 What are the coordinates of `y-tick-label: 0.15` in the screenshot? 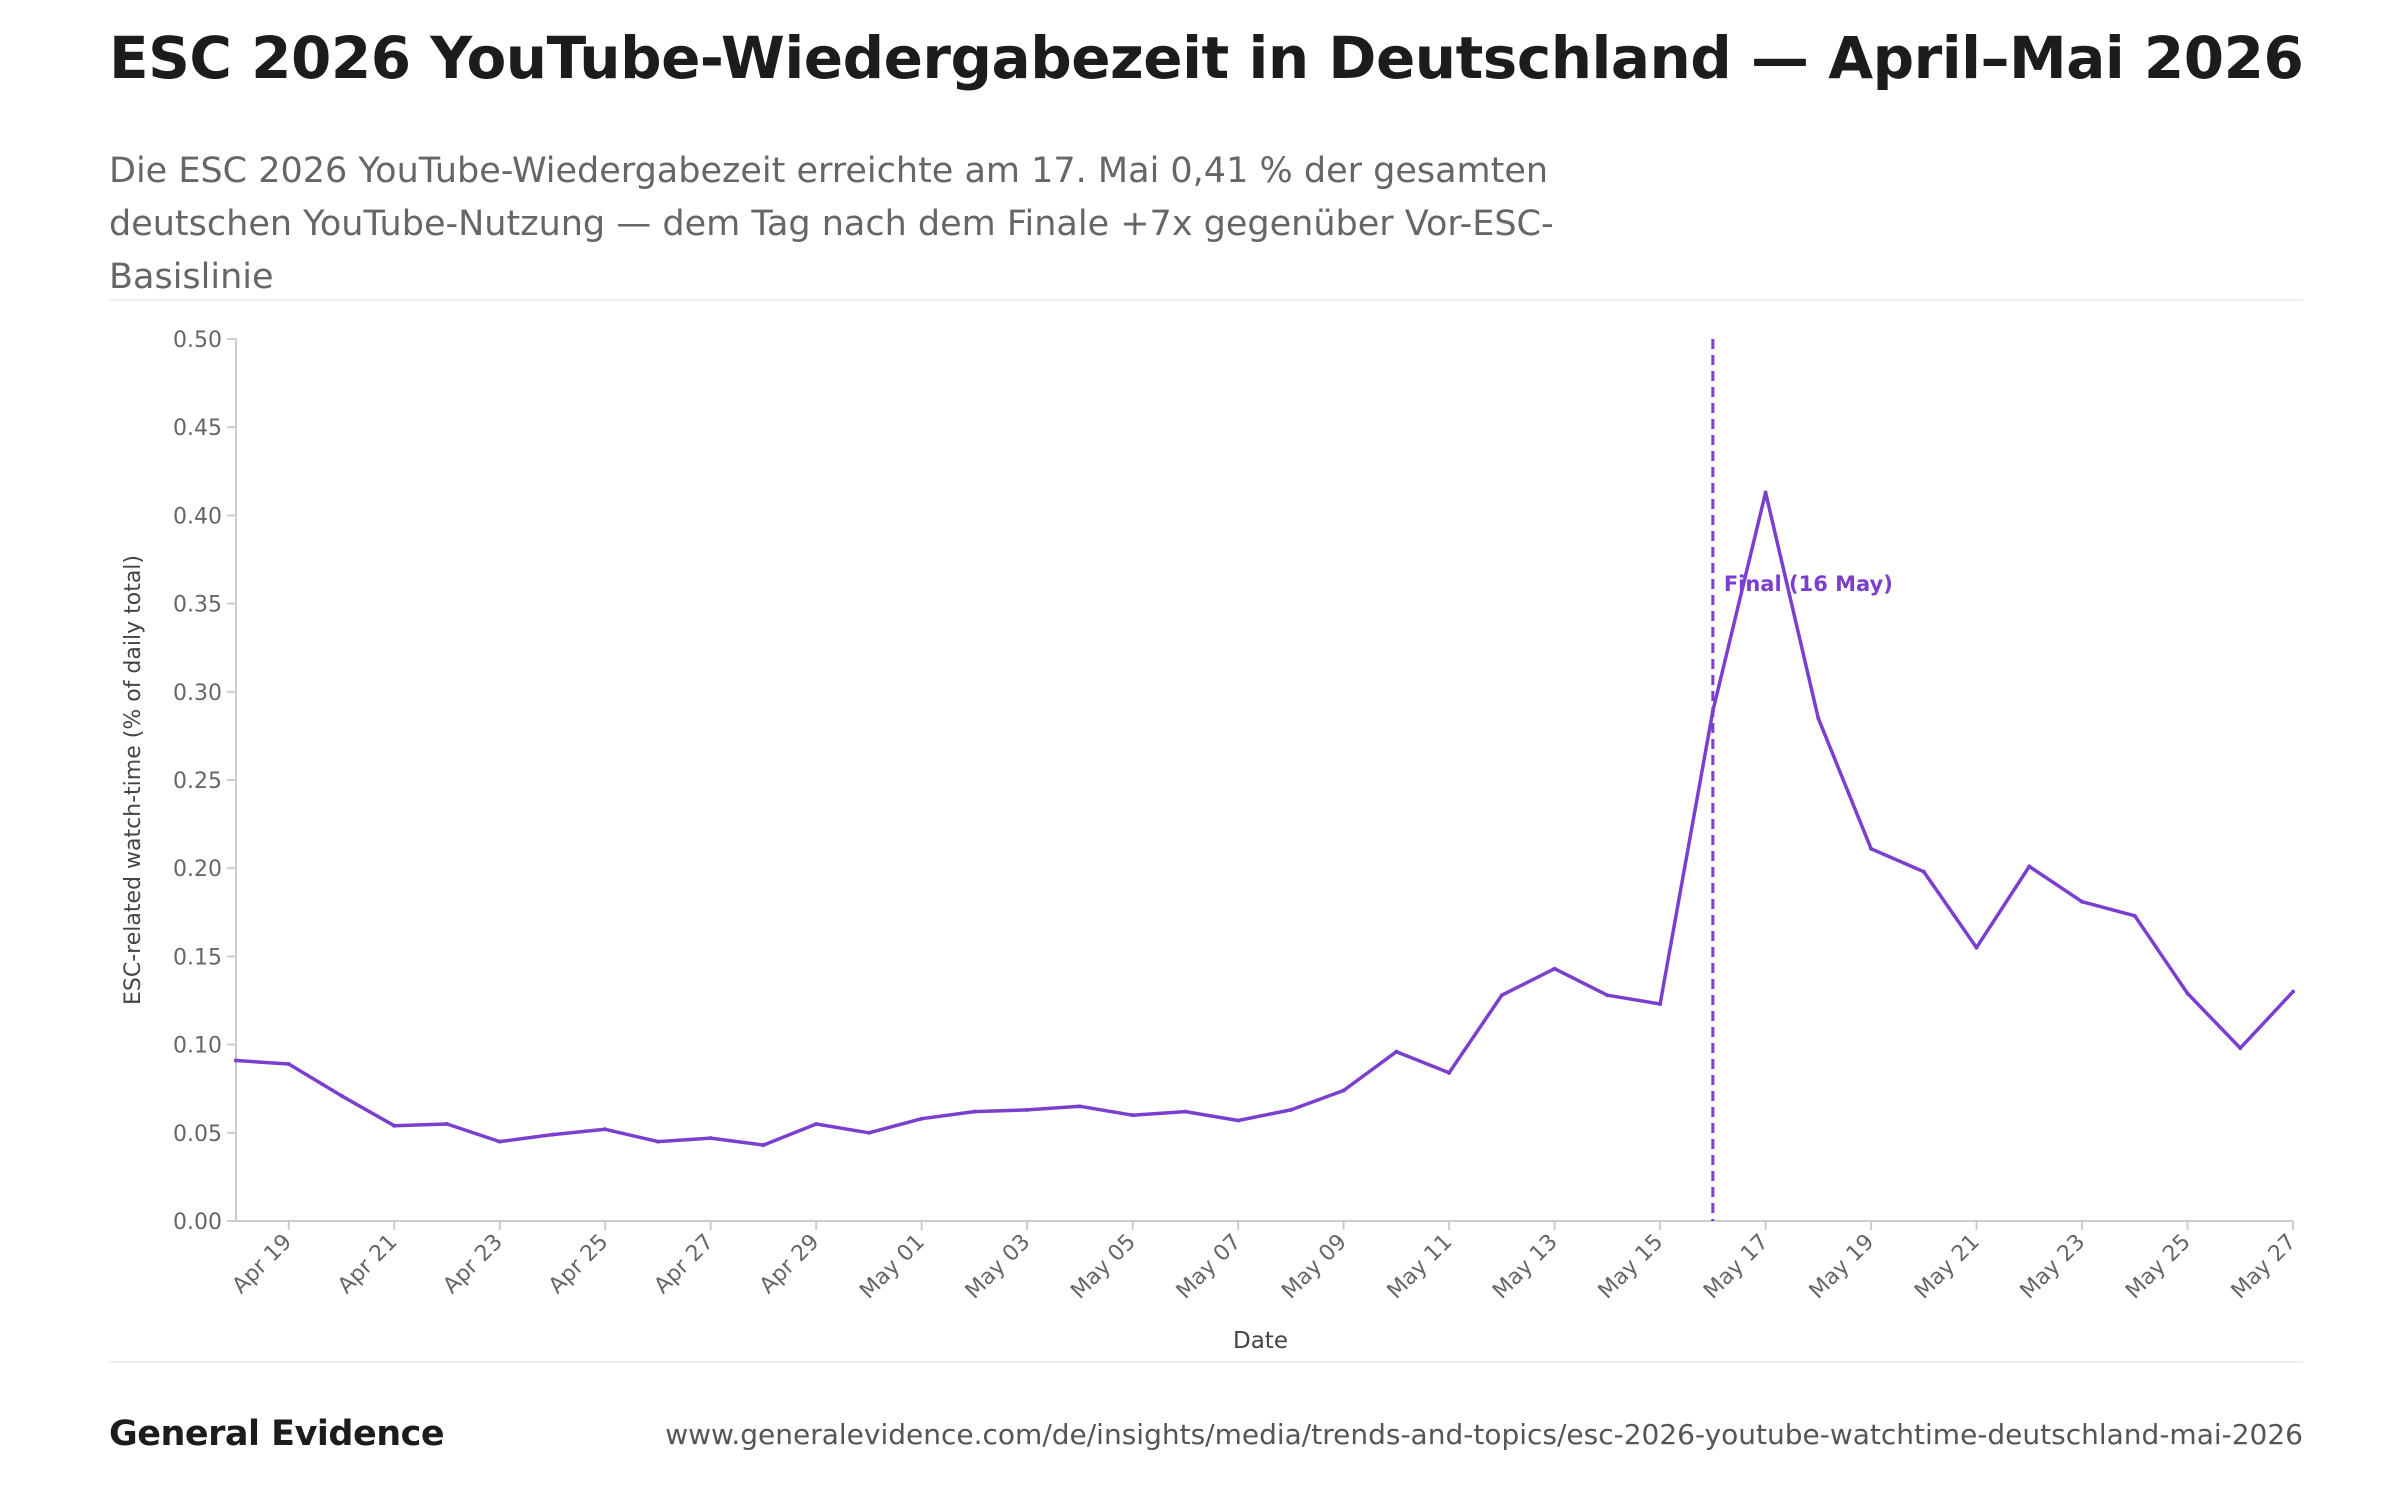 It's located at (197, 957).